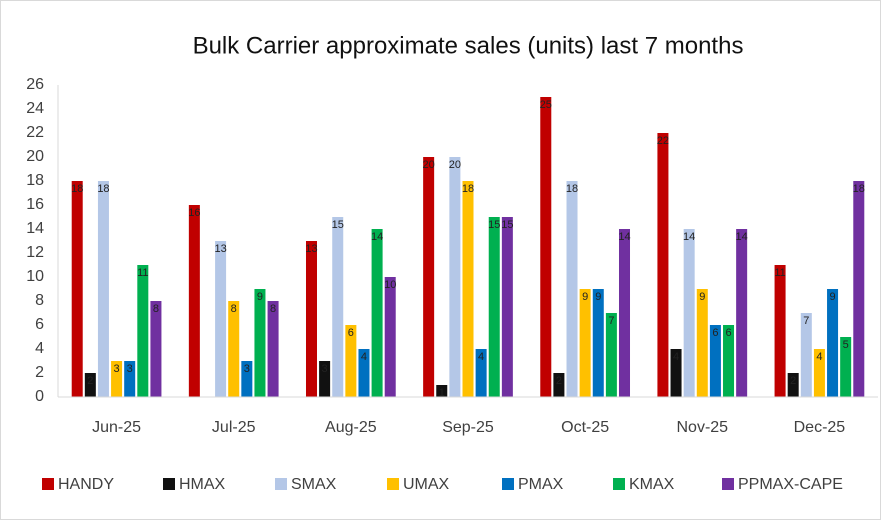 Image resolution: width=882 pixels, height=521 pixels. I want to click on x-tick-label: Aug-25, so click(351, 427).